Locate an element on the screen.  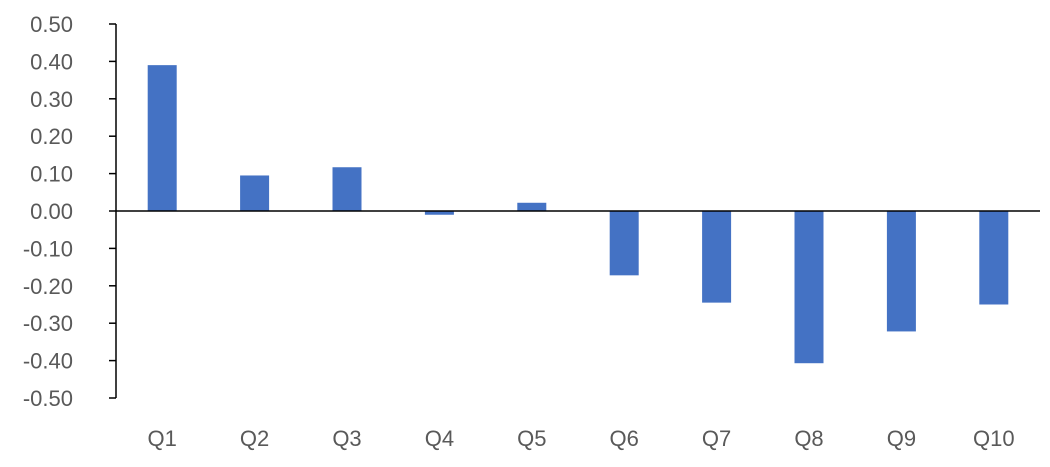
x-tick-label: Q5 is located at coordinates (531, 438).